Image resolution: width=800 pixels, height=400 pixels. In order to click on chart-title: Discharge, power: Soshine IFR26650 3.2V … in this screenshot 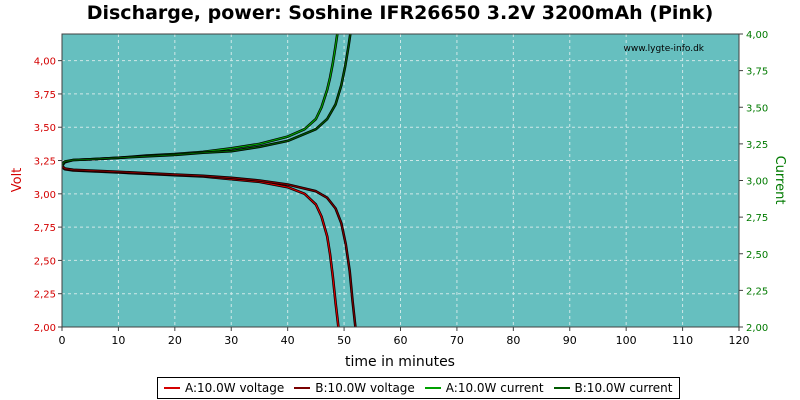, I will do `click(400, 13)`.